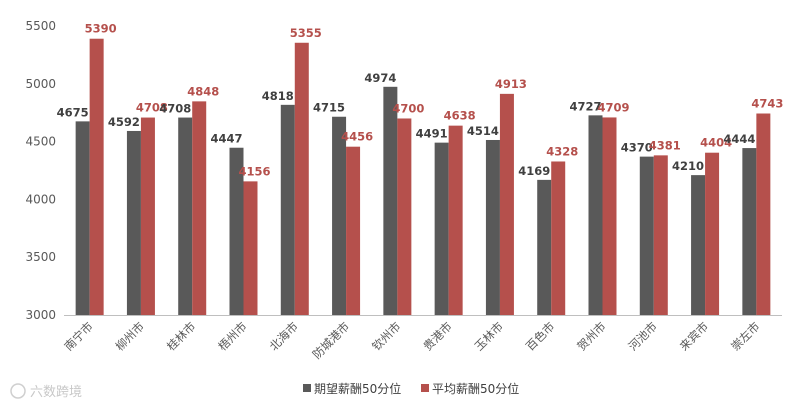 The width and height of the screenshot is (798, 408). What do you see at coordinates (306, 33) in the screenshot?
I see `data-label-average: 5355` at bounding box center [306, 33].